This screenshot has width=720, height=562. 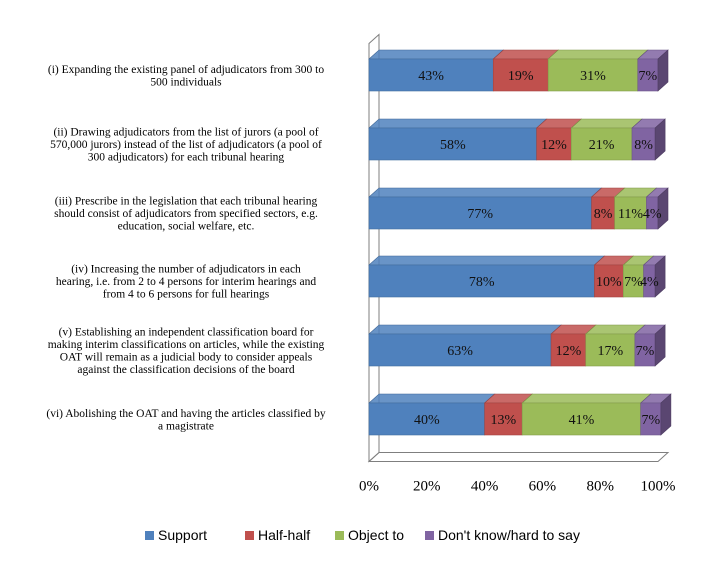 I want to click on legend-label: Half-half, so click(x=284, y=535).